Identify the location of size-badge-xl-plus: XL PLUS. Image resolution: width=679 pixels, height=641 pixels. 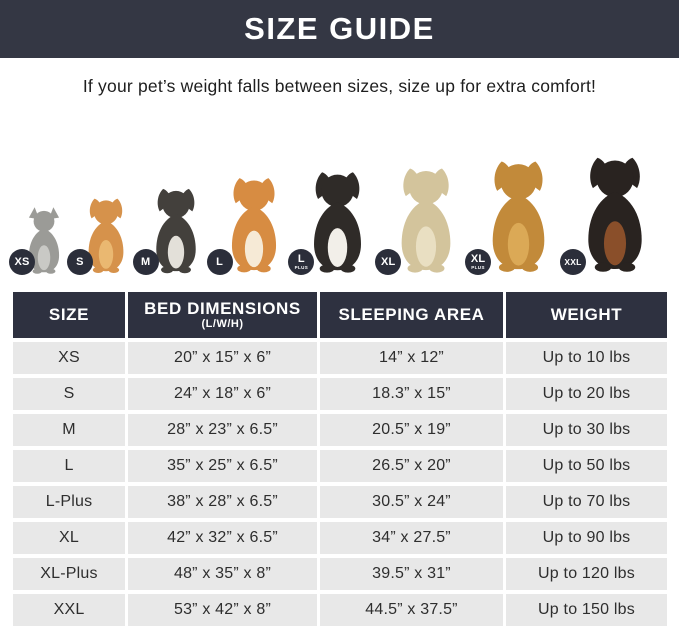
(478, 262).